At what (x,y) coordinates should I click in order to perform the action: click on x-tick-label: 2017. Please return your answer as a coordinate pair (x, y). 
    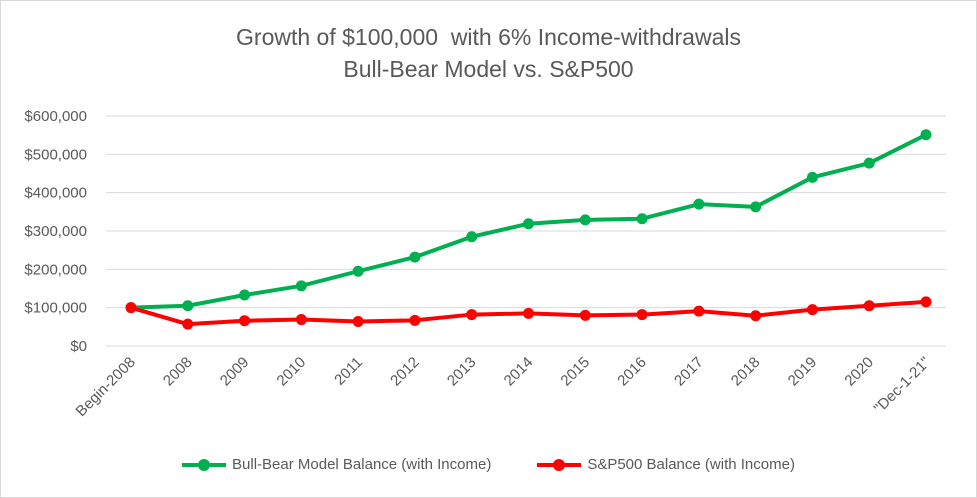
    Looking at the image, I should click on (689, 372).